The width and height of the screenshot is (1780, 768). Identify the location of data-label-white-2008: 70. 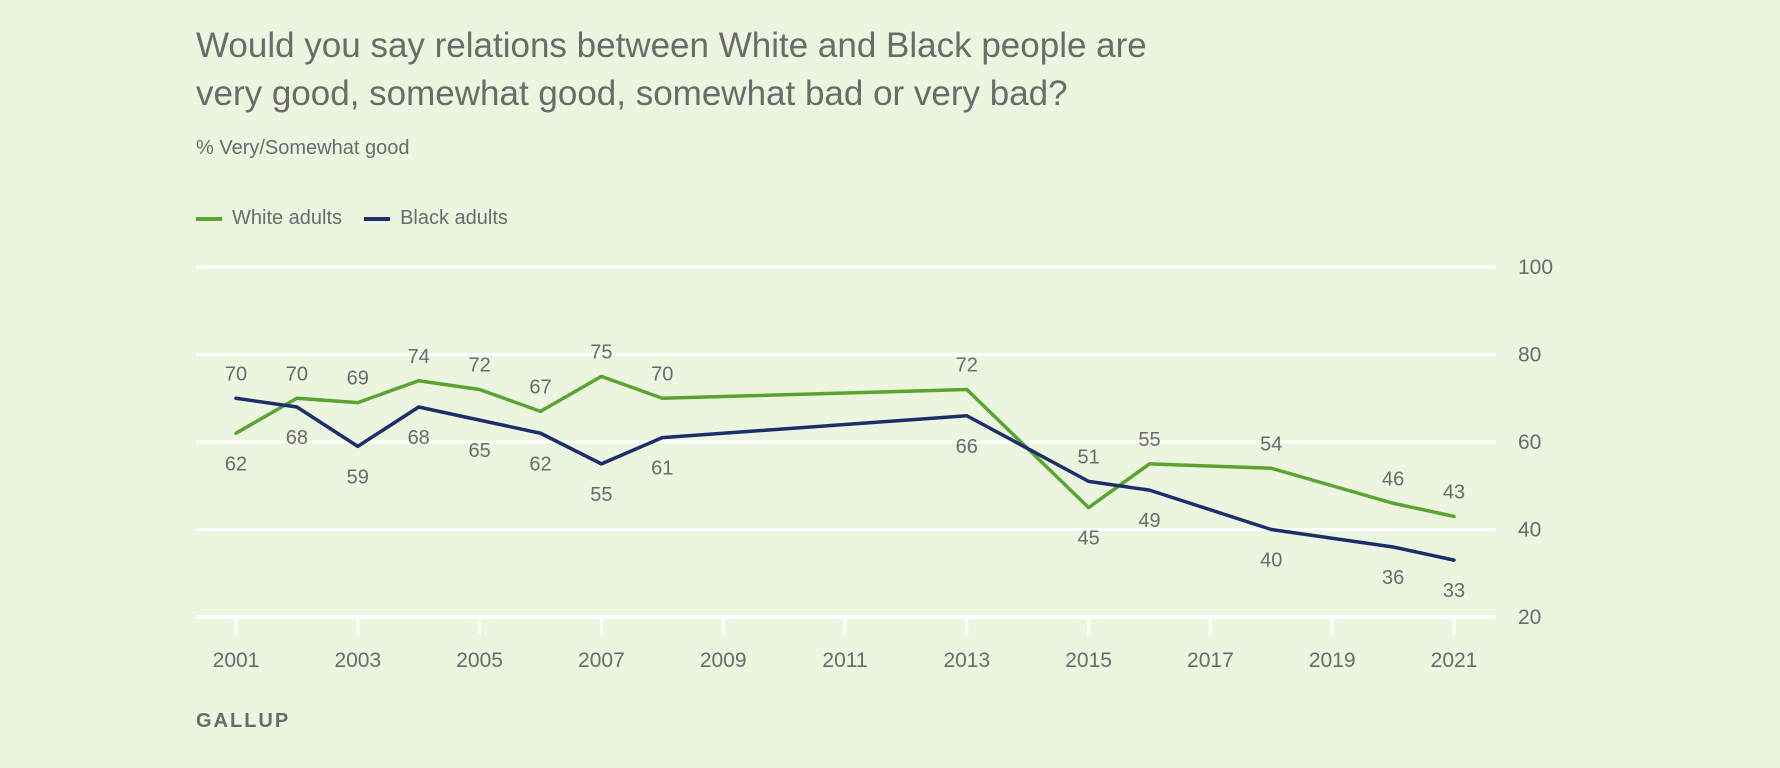
(662, 374).